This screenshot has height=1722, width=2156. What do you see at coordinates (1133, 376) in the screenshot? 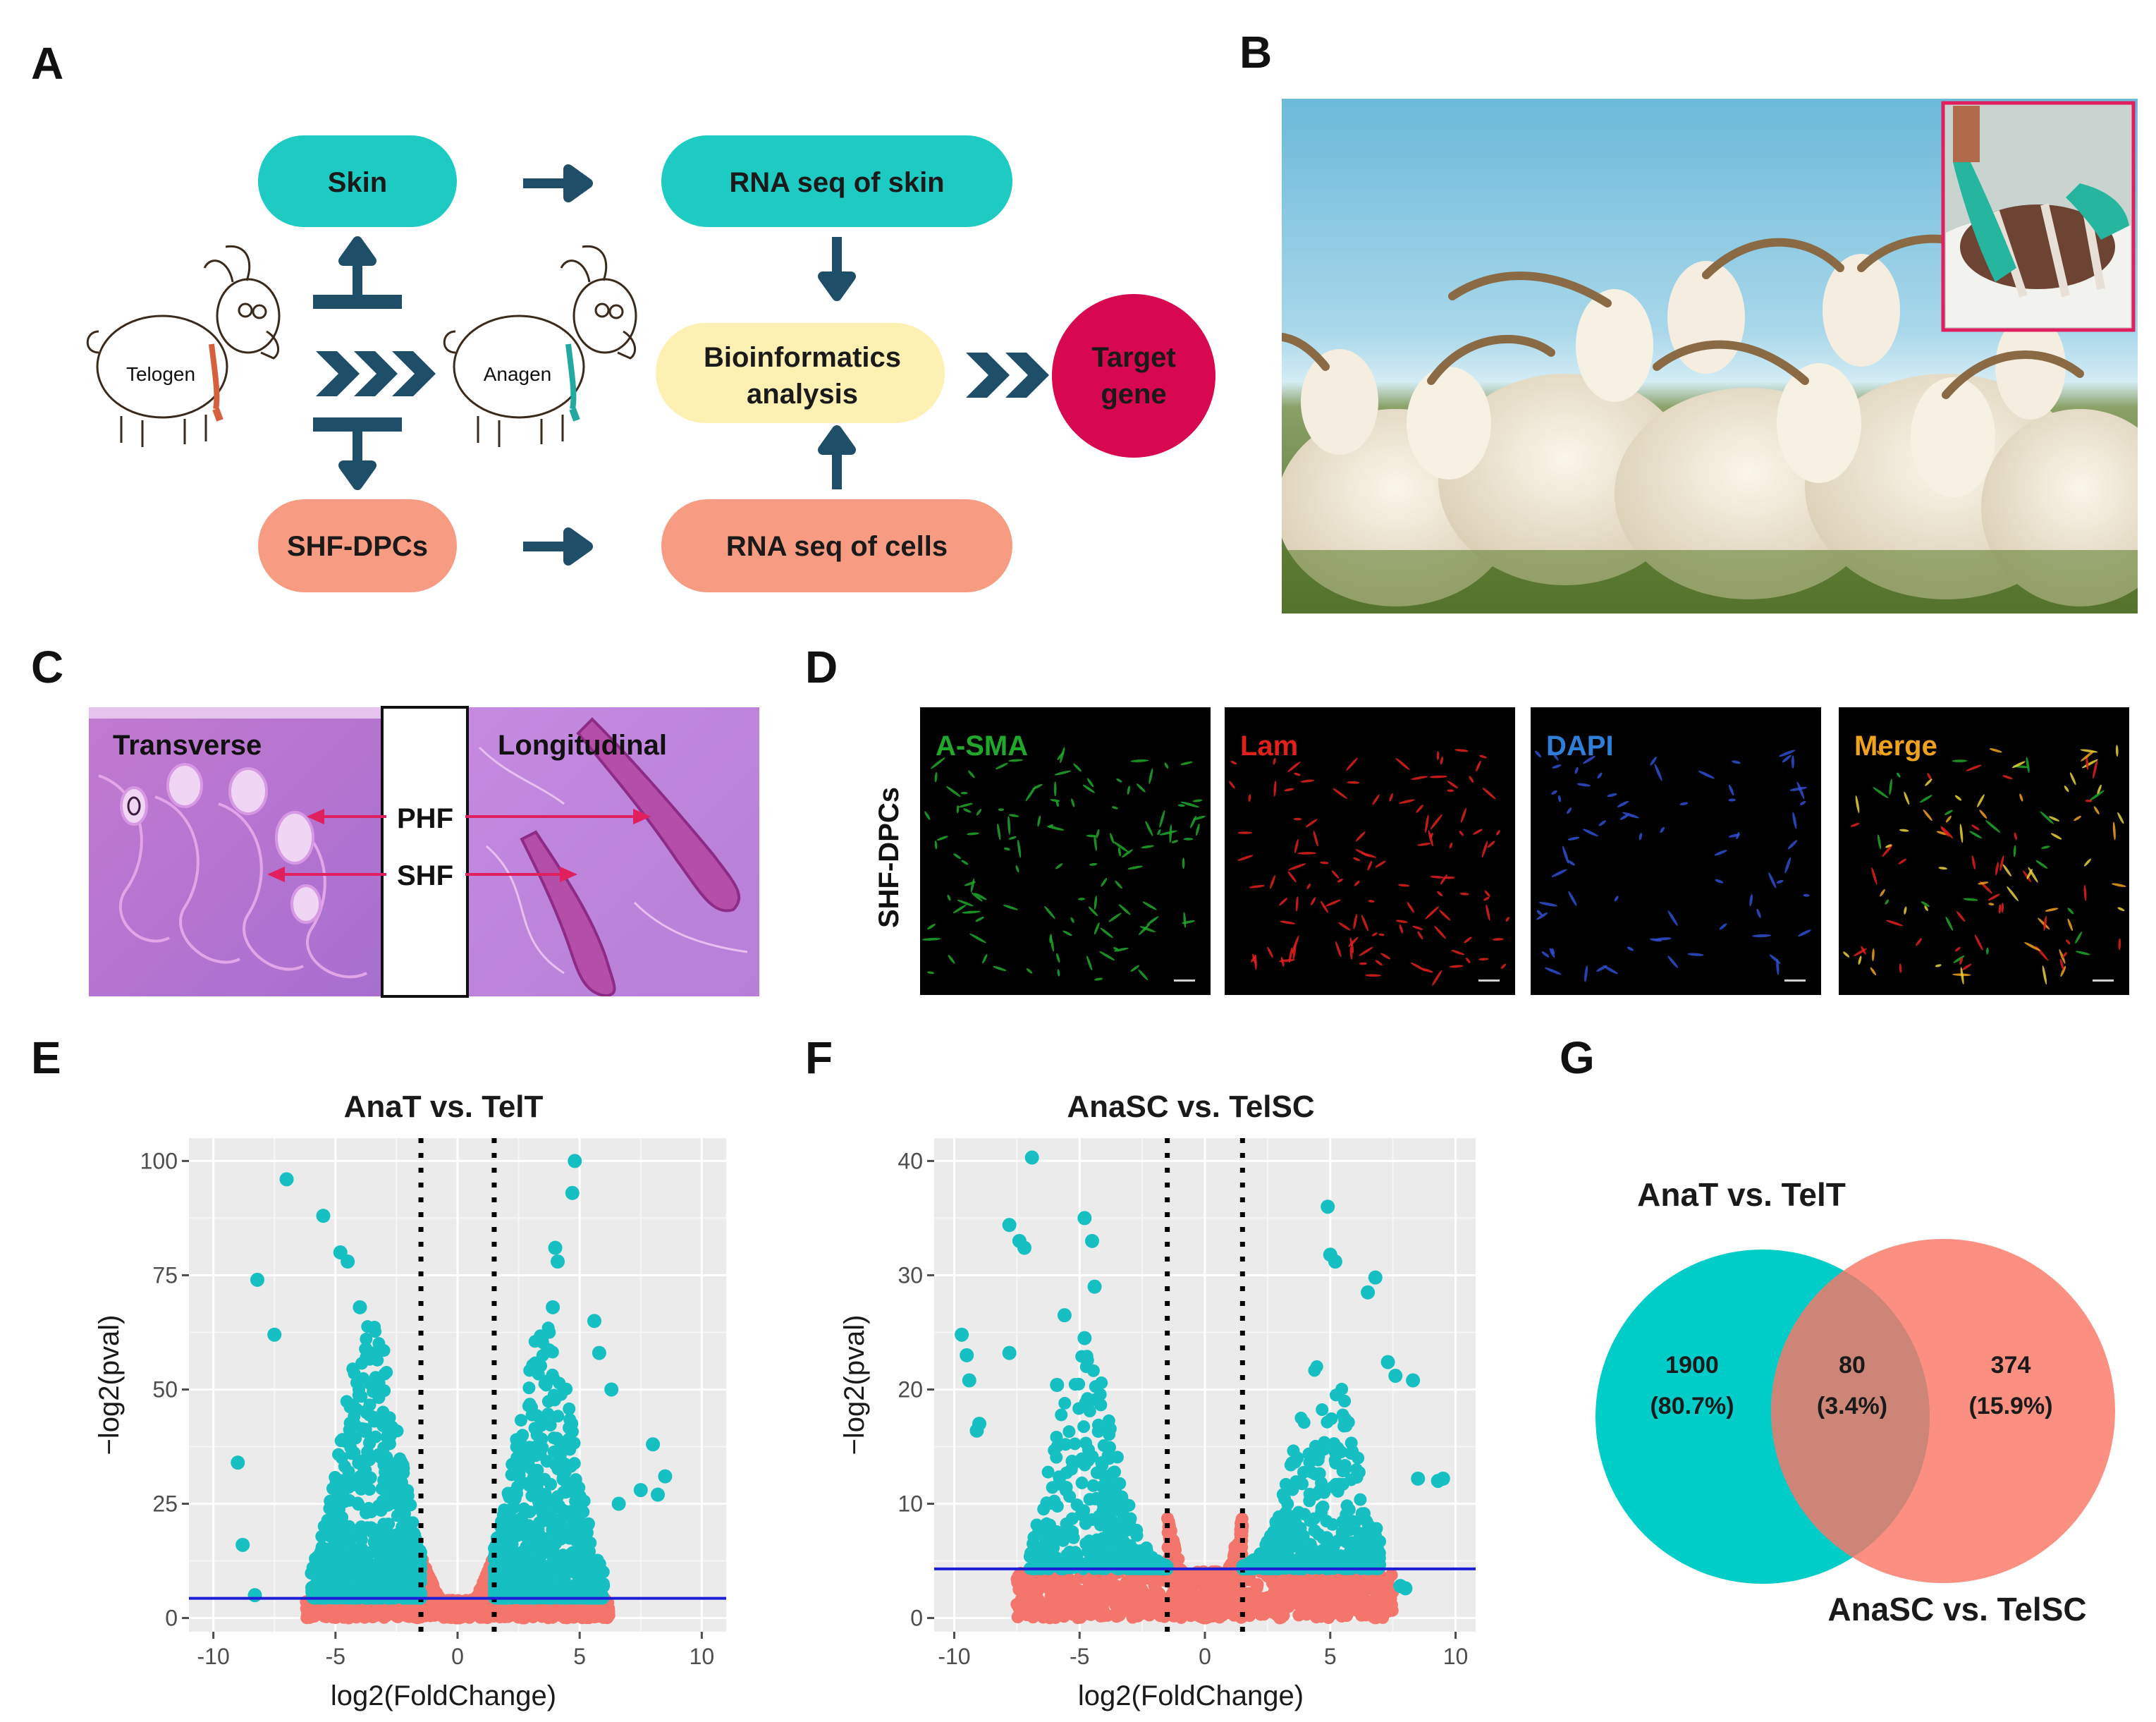
I see `target-gene-circle` at bounding box center [1133, 376].